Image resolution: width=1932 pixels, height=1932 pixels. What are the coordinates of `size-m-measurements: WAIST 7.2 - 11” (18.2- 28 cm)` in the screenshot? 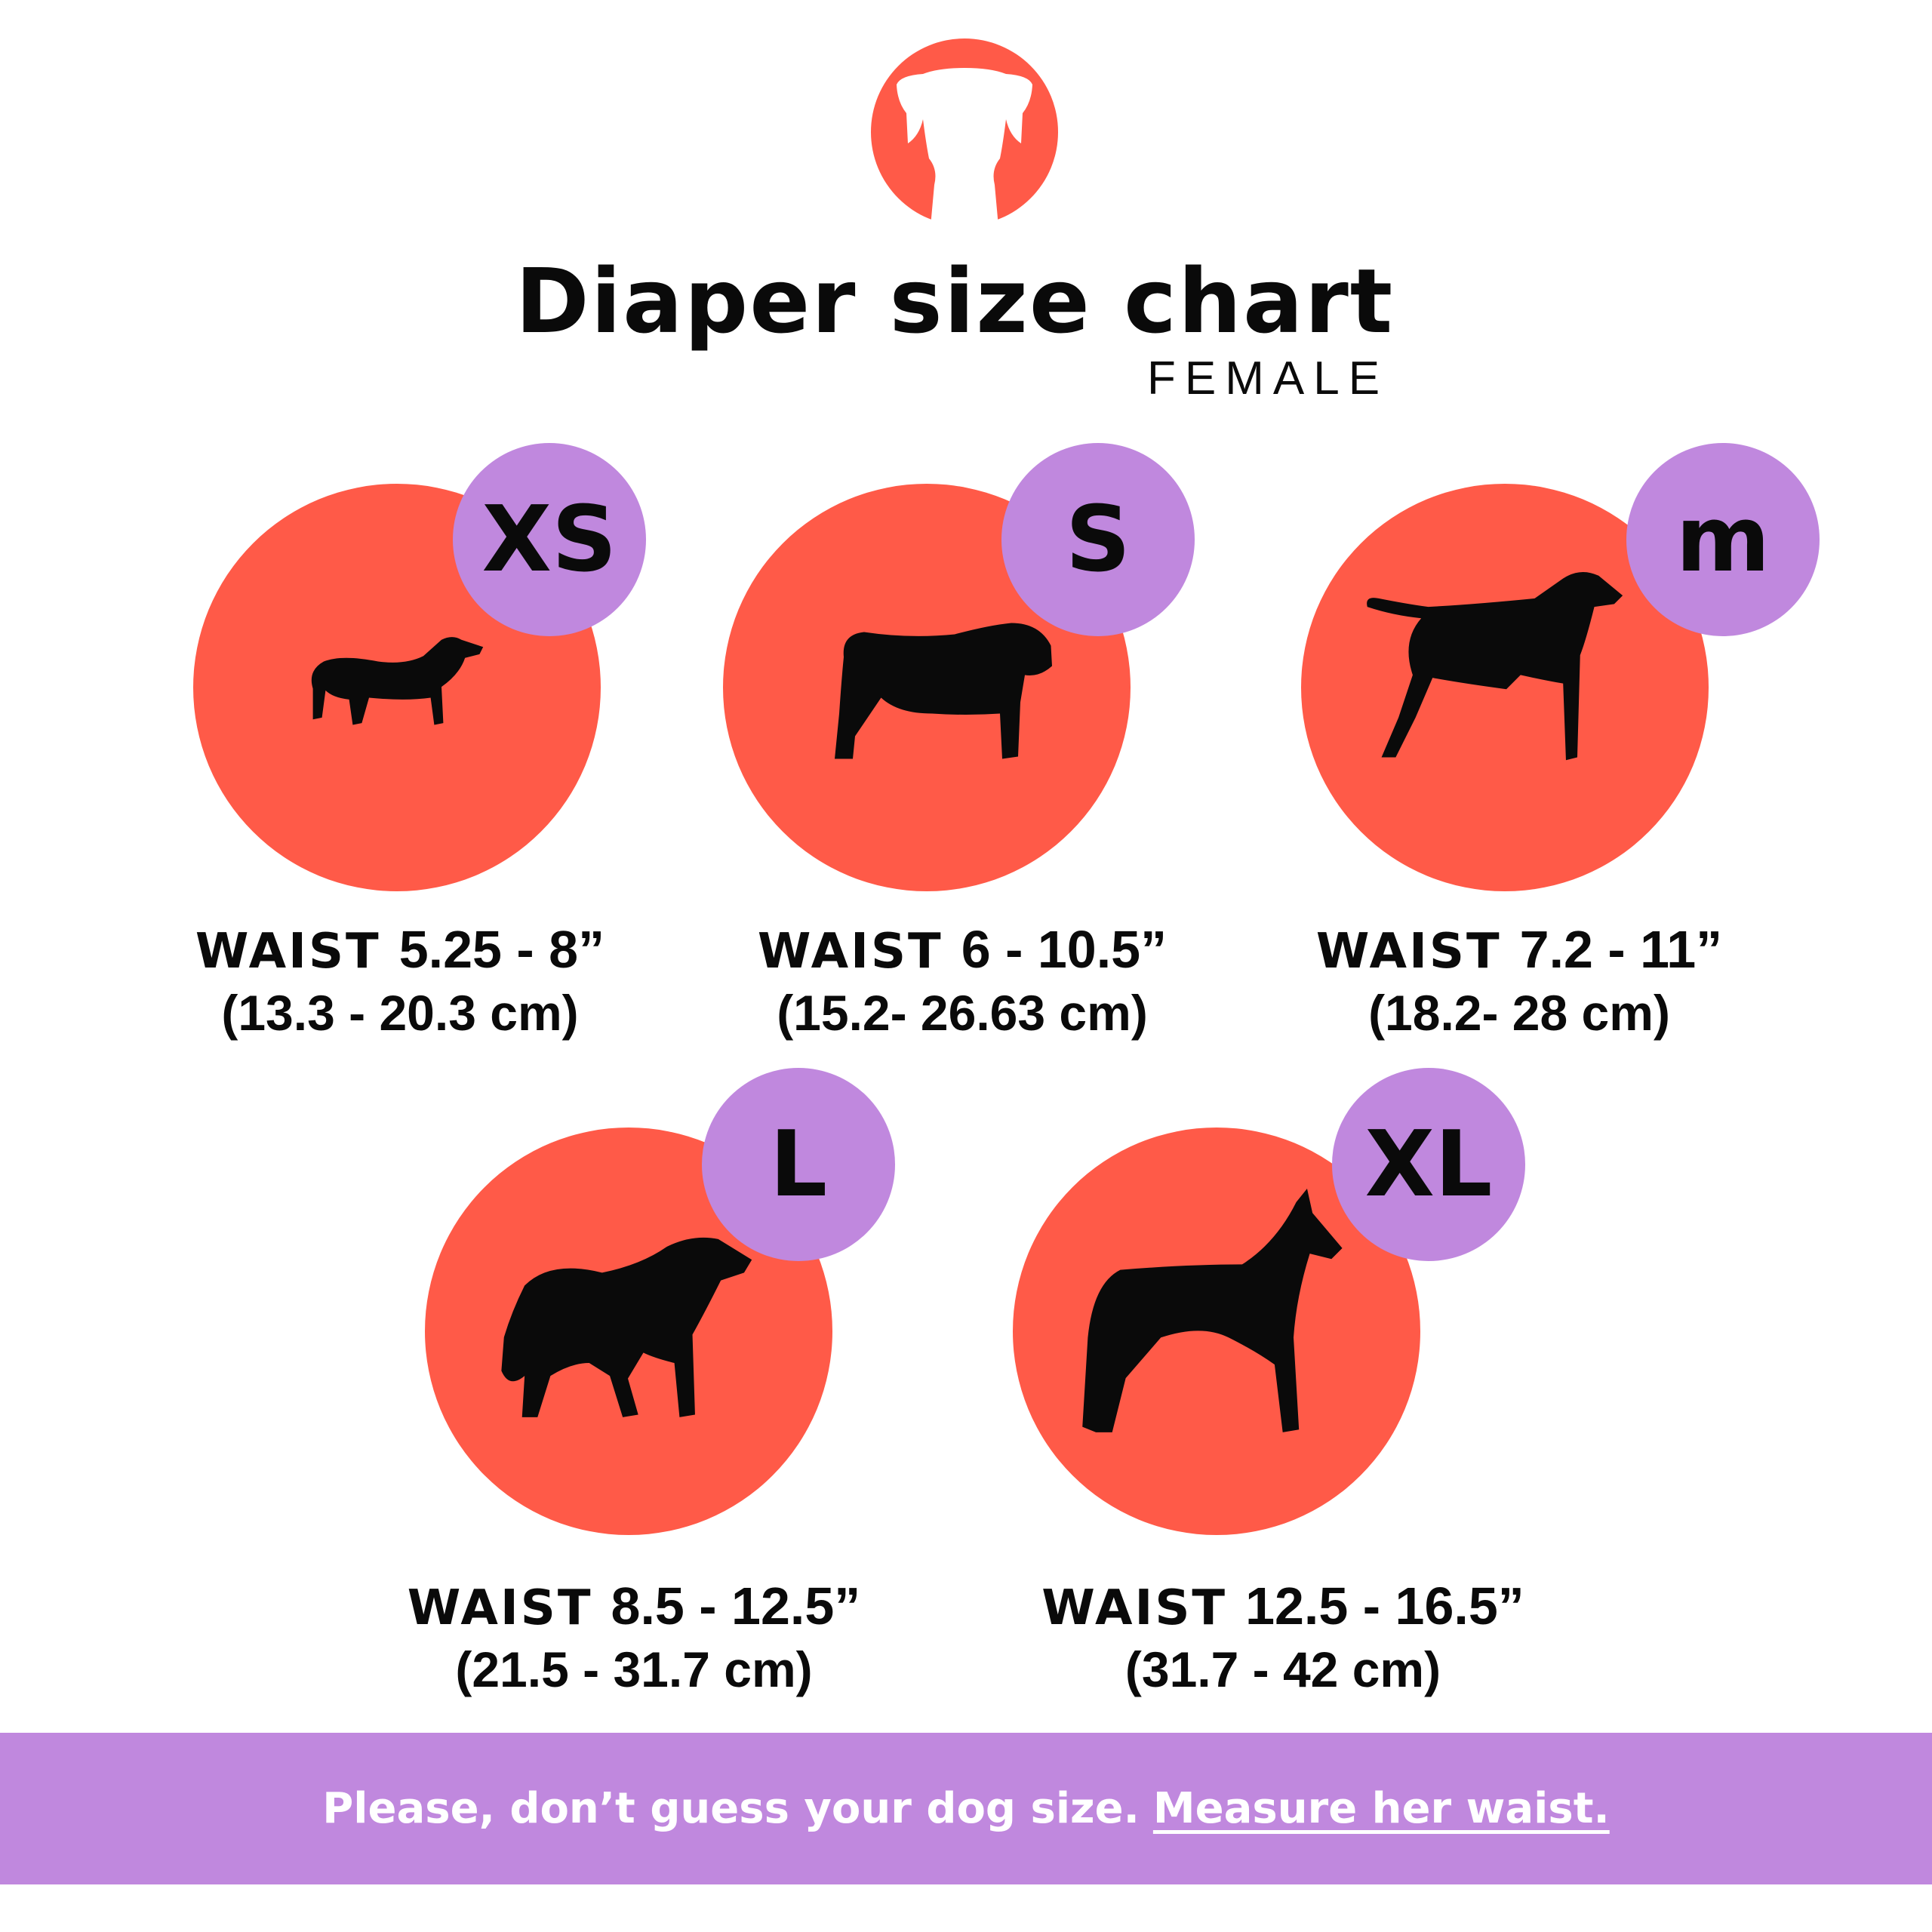 It's located at (1519, 980).